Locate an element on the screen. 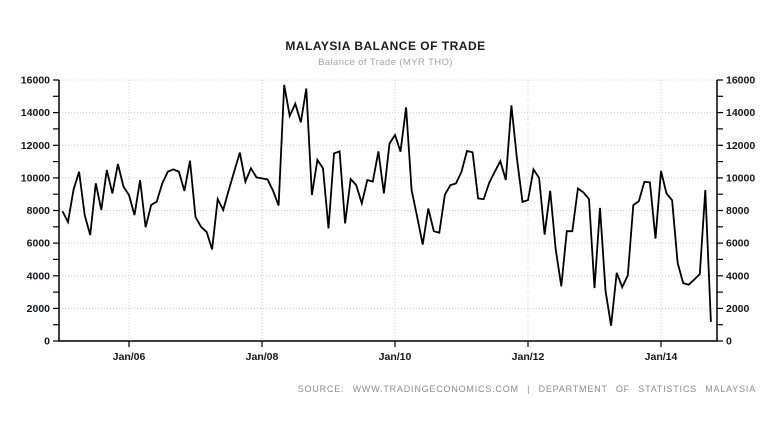 This screenshot has width=771, height=422. svg-text: Jan/10 is located at coordinates (395, 357).